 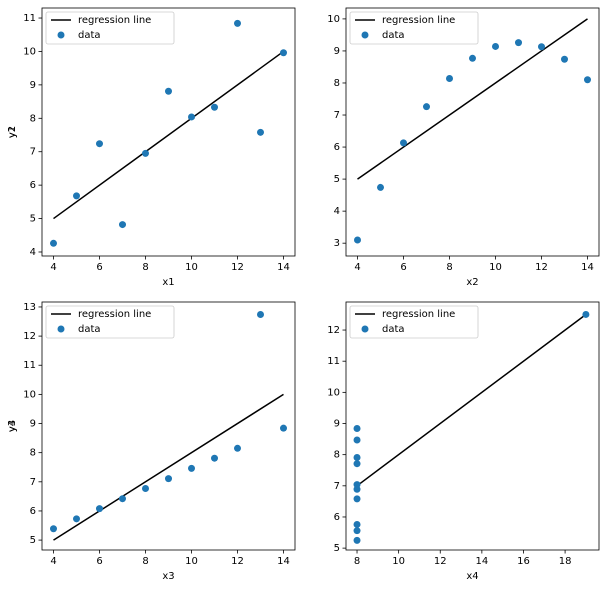 I want to click on y-axis-label: y1, so click(x=12, y=132).